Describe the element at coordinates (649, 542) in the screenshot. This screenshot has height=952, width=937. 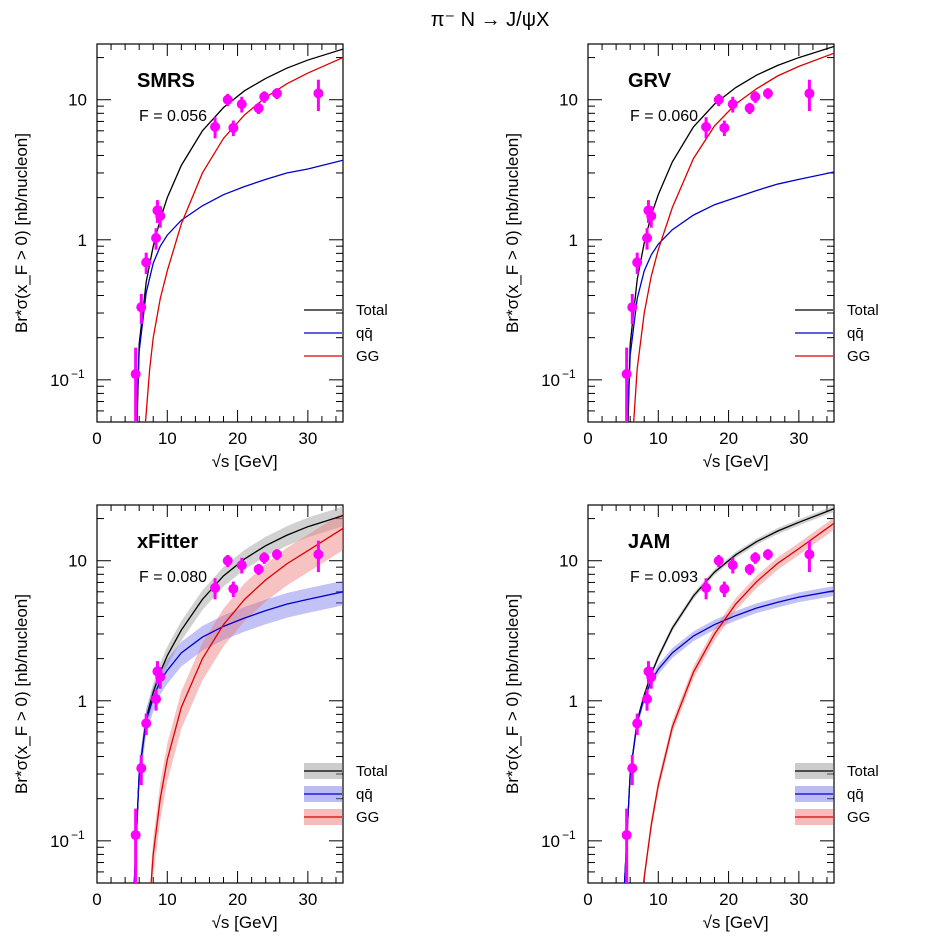
I see `panel-name: JAM` at that location.